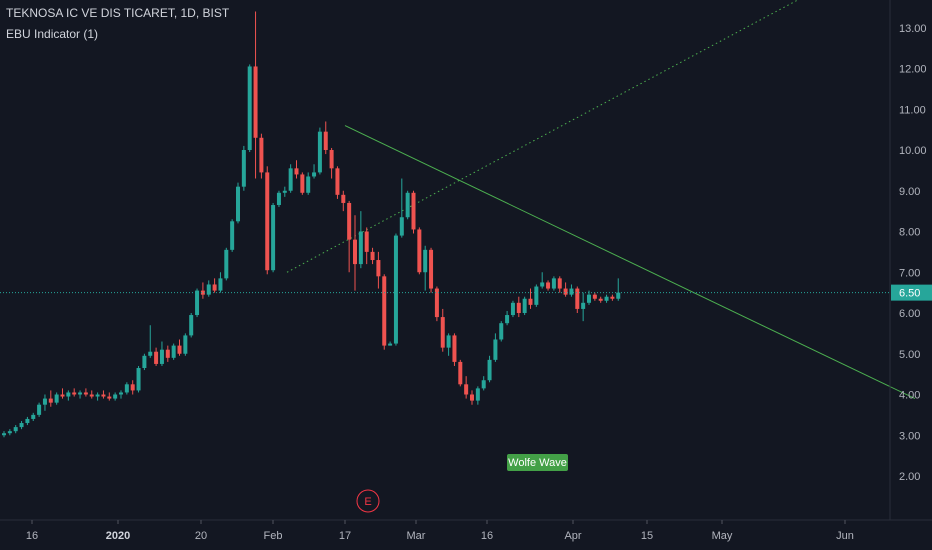 The height and width of the screenshot is (550, 932). I want to click on time-axis: 16 2020 20 Feb 17 Mar 16 Apr 15 May Jun, so click(466, 530).